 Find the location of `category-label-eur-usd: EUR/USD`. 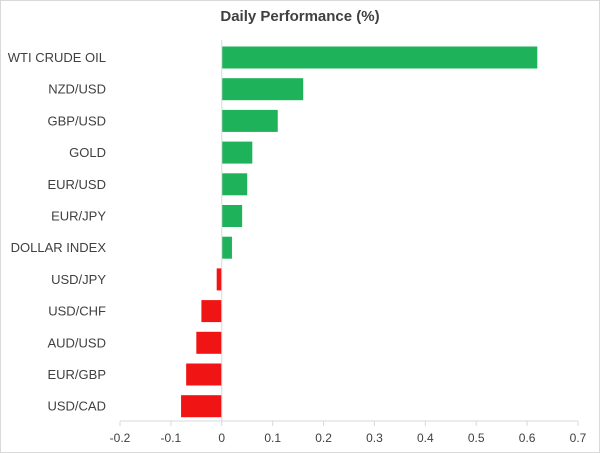

category-label-eur-usd: EUR/USD is located at coordinates (76, 184).